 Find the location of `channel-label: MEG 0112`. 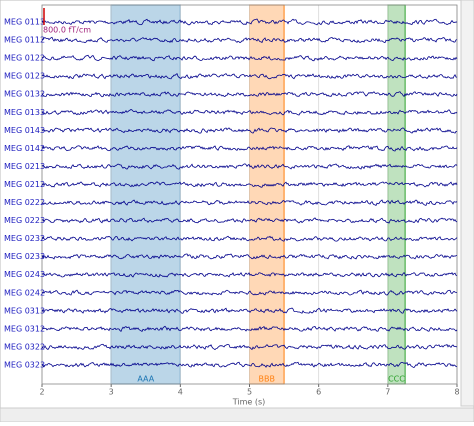

channel-label: MEG 0112 is located at coordinates (24, 40).